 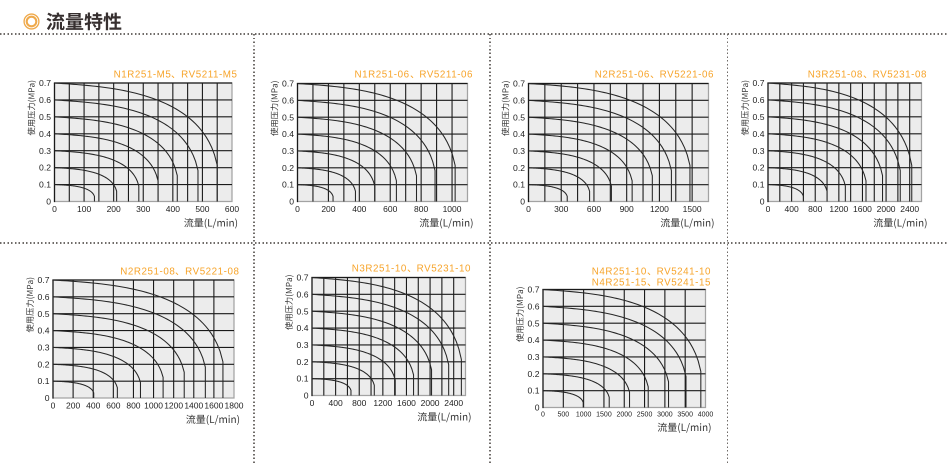 I want to click on chart-title: N3R251-10 RV5231-10, so click(x=411, y=269).